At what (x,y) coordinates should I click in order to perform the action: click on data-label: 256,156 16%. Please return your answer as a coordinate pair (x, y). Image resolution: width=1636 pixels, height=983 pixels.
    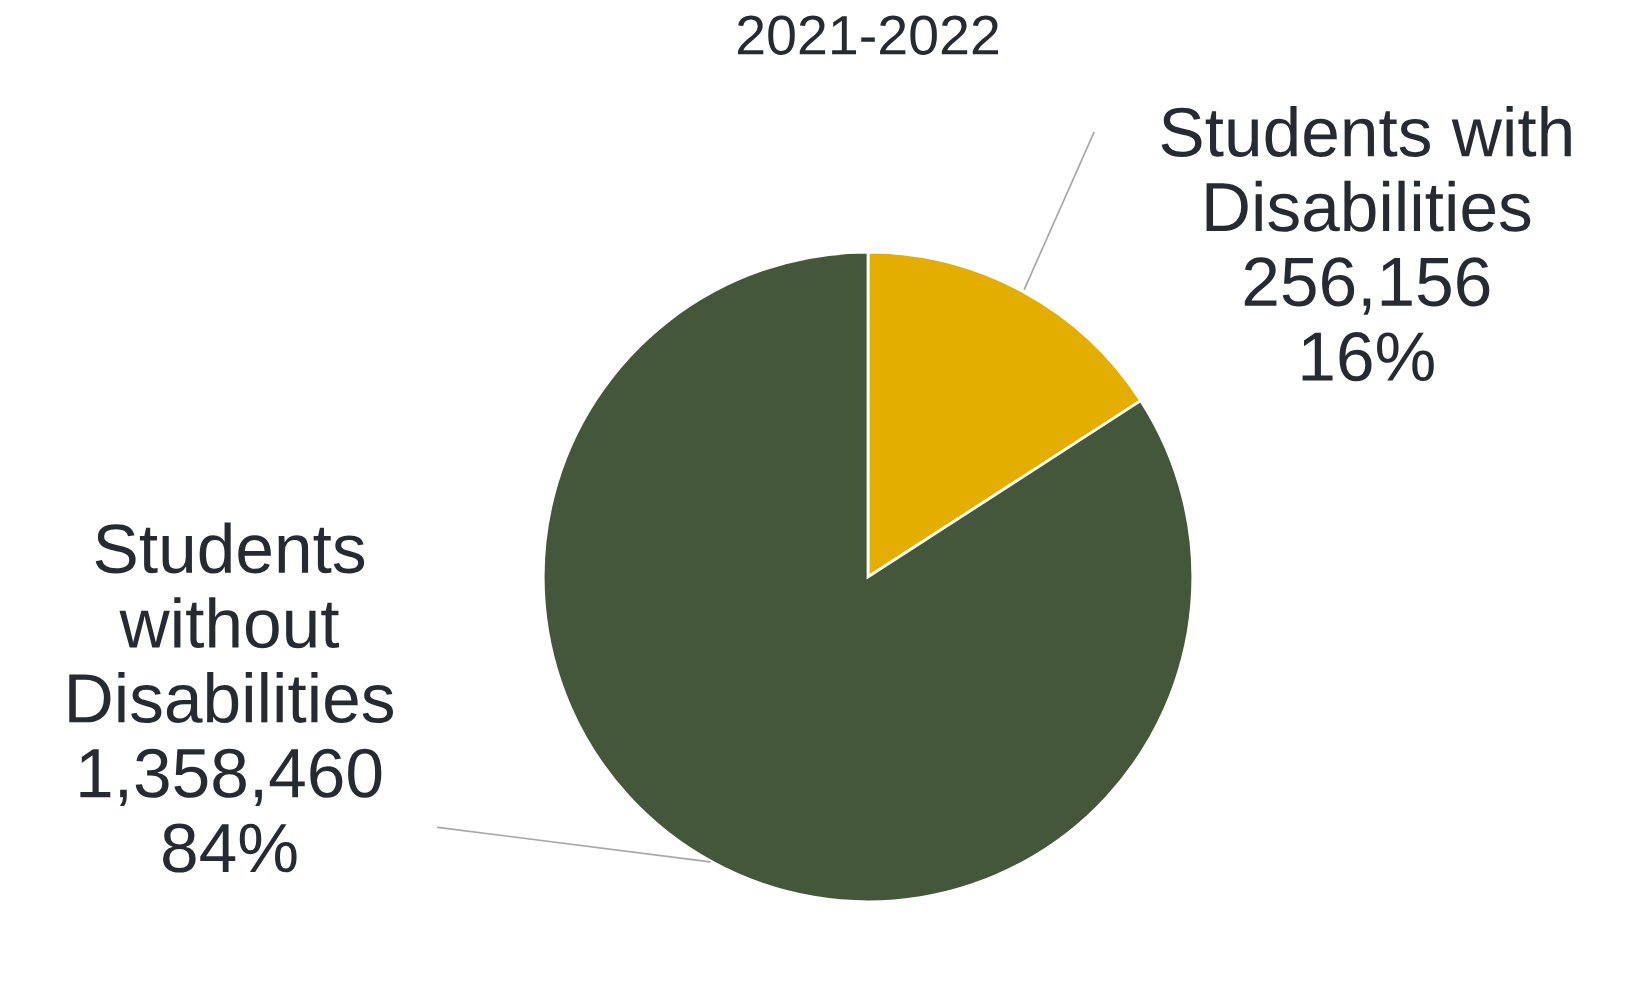
    Looking at the image, I should click on (1367, 319).